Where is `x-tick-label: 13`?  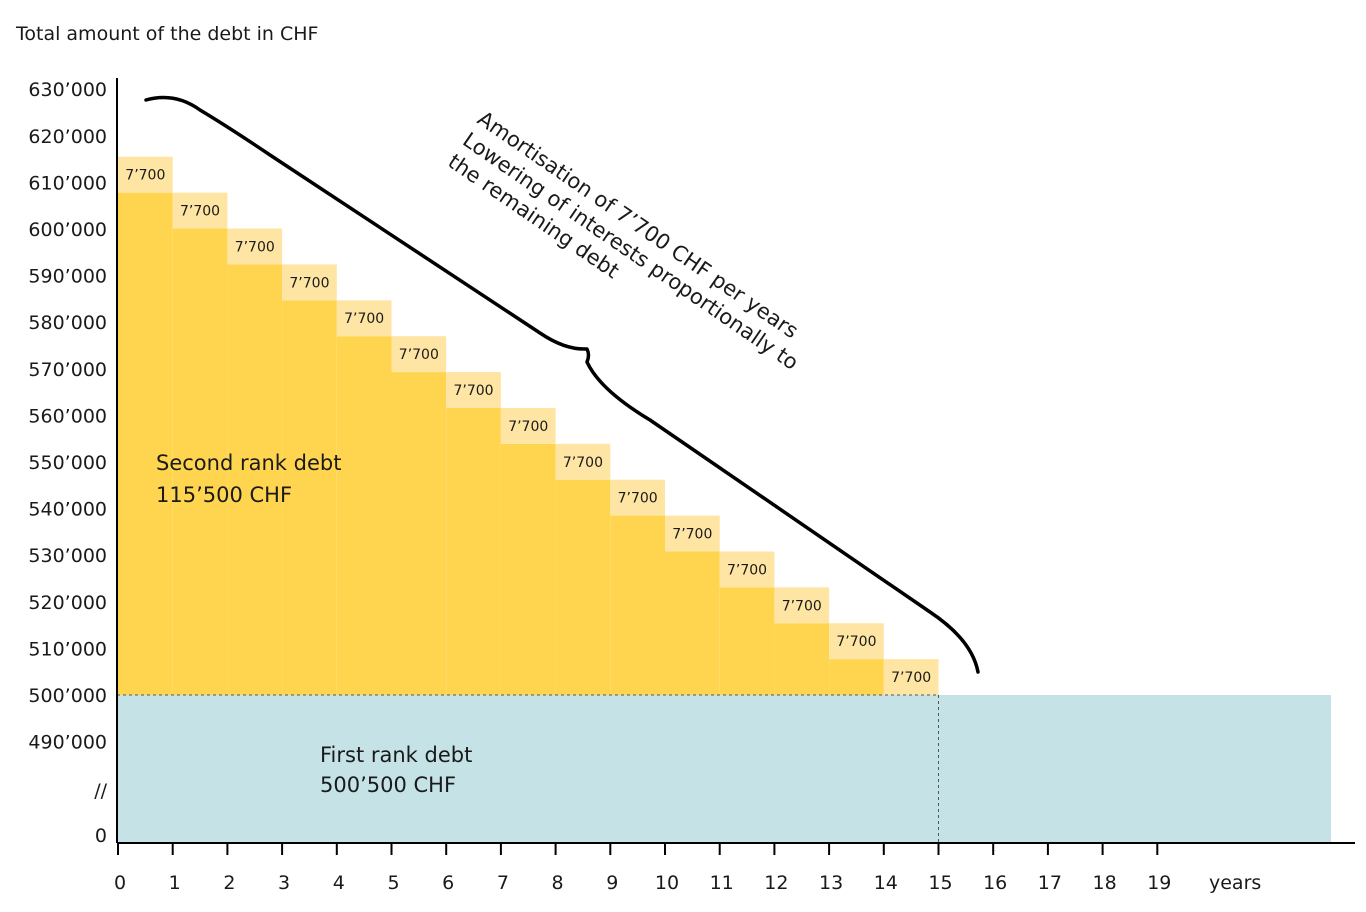
x-tick-label: 13 is located at coordinates (831, 883).